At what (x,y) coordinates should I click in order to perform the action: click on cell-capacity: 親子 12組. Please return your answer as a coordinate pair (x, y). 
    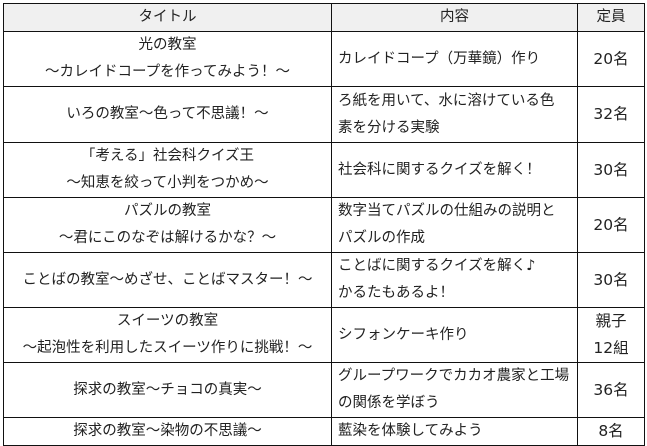
    Looking at the image, I should click on (611, 335).